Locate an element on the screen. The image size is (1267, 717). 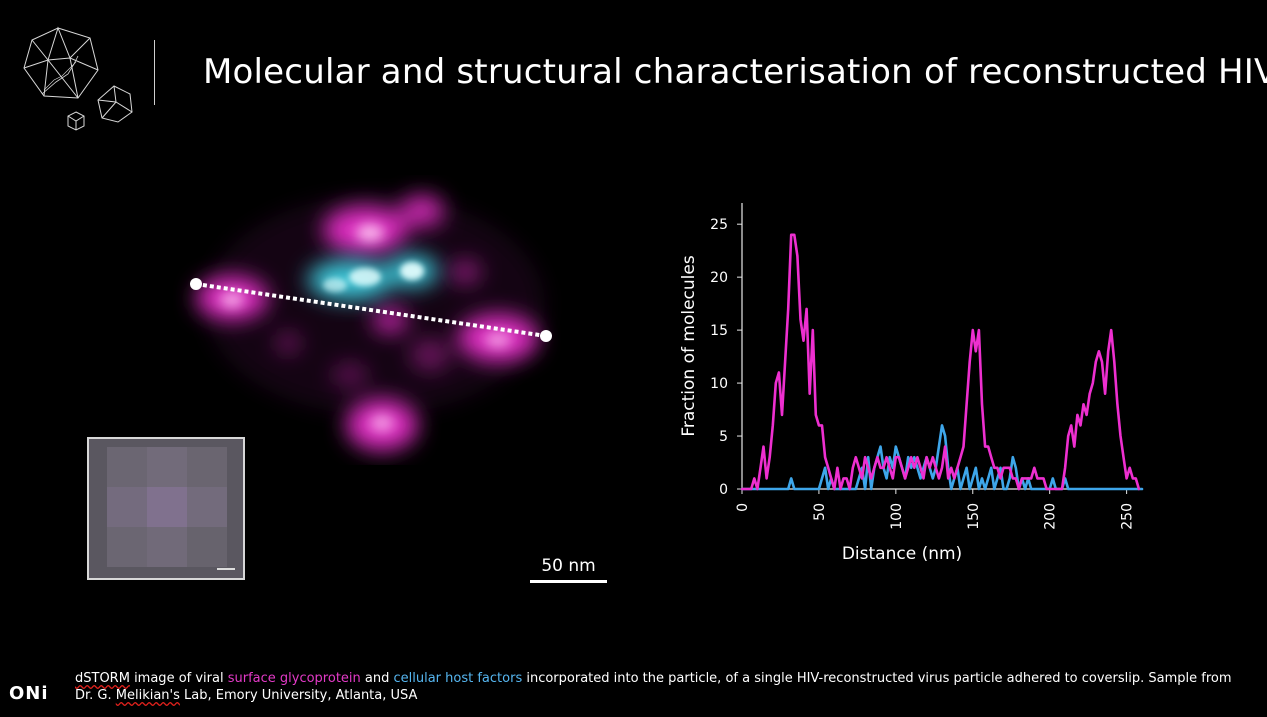
oni-logo: ONi is located at coordinates (29, 693).